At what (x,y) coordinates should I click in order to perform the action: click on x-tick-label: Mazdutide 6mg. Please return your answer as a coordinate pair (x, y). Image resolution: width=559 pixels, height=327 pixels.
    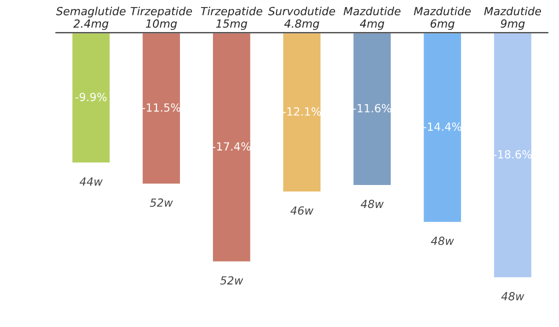
    Looking at the image, I should click on (442, 18).